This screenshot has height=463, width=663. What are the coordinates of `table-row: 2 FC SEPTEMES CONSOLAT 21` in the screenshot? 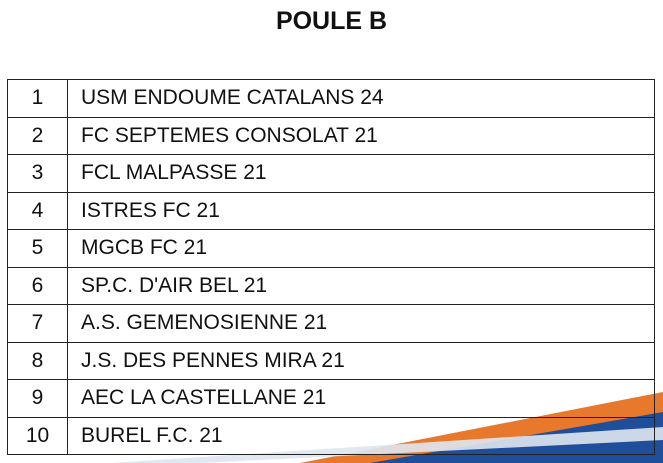 It's located at (331, 135).